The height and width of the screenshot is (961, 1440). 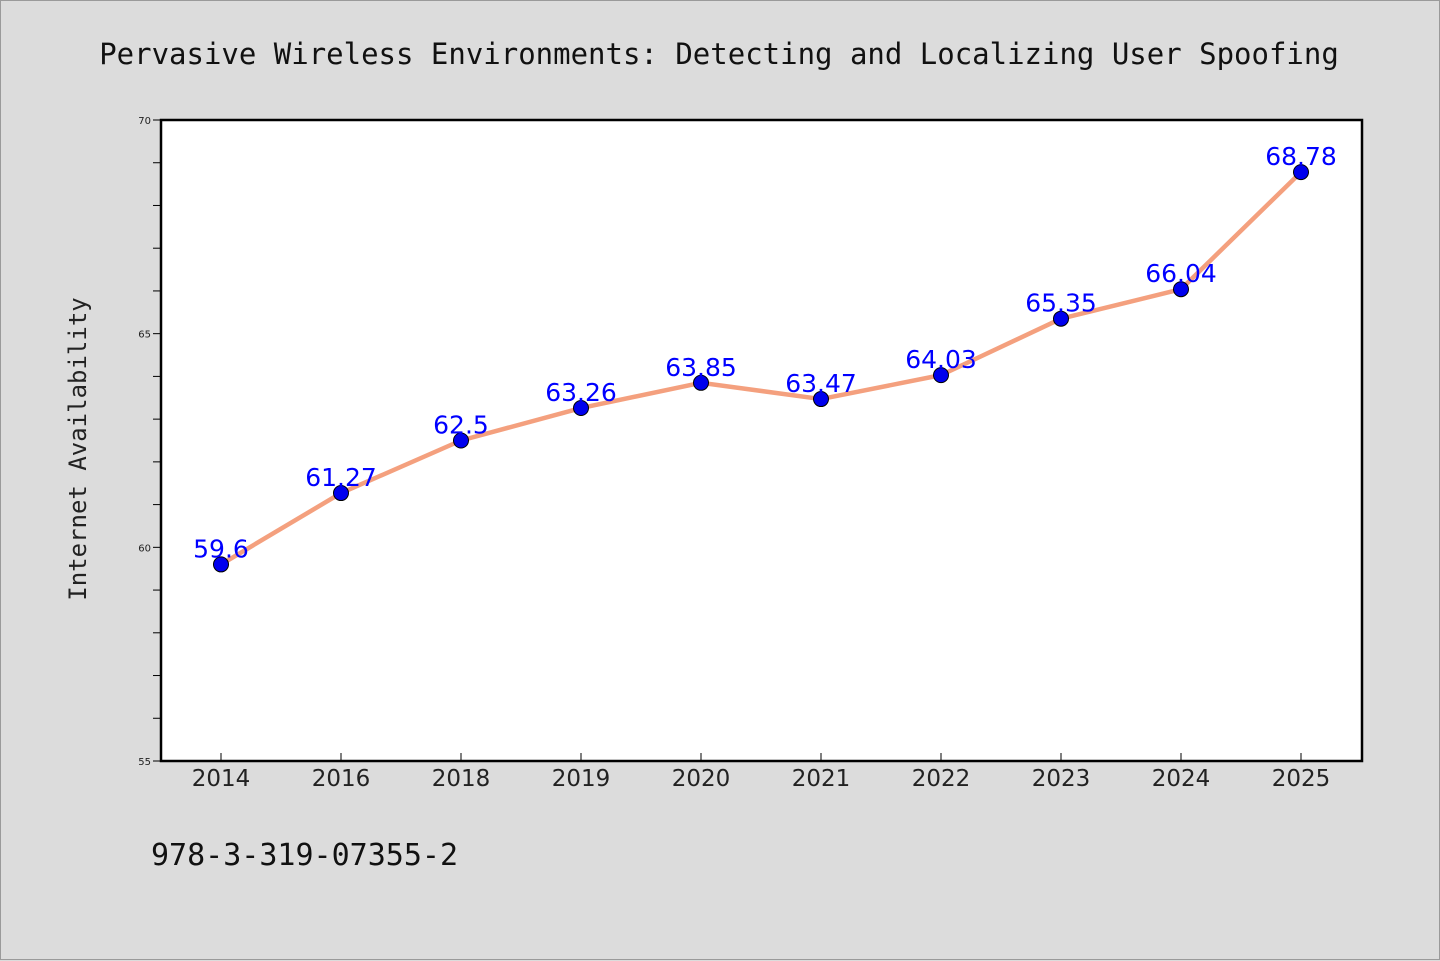 I want to click on x-tick-label: 2018, so click(x=461, y=779).